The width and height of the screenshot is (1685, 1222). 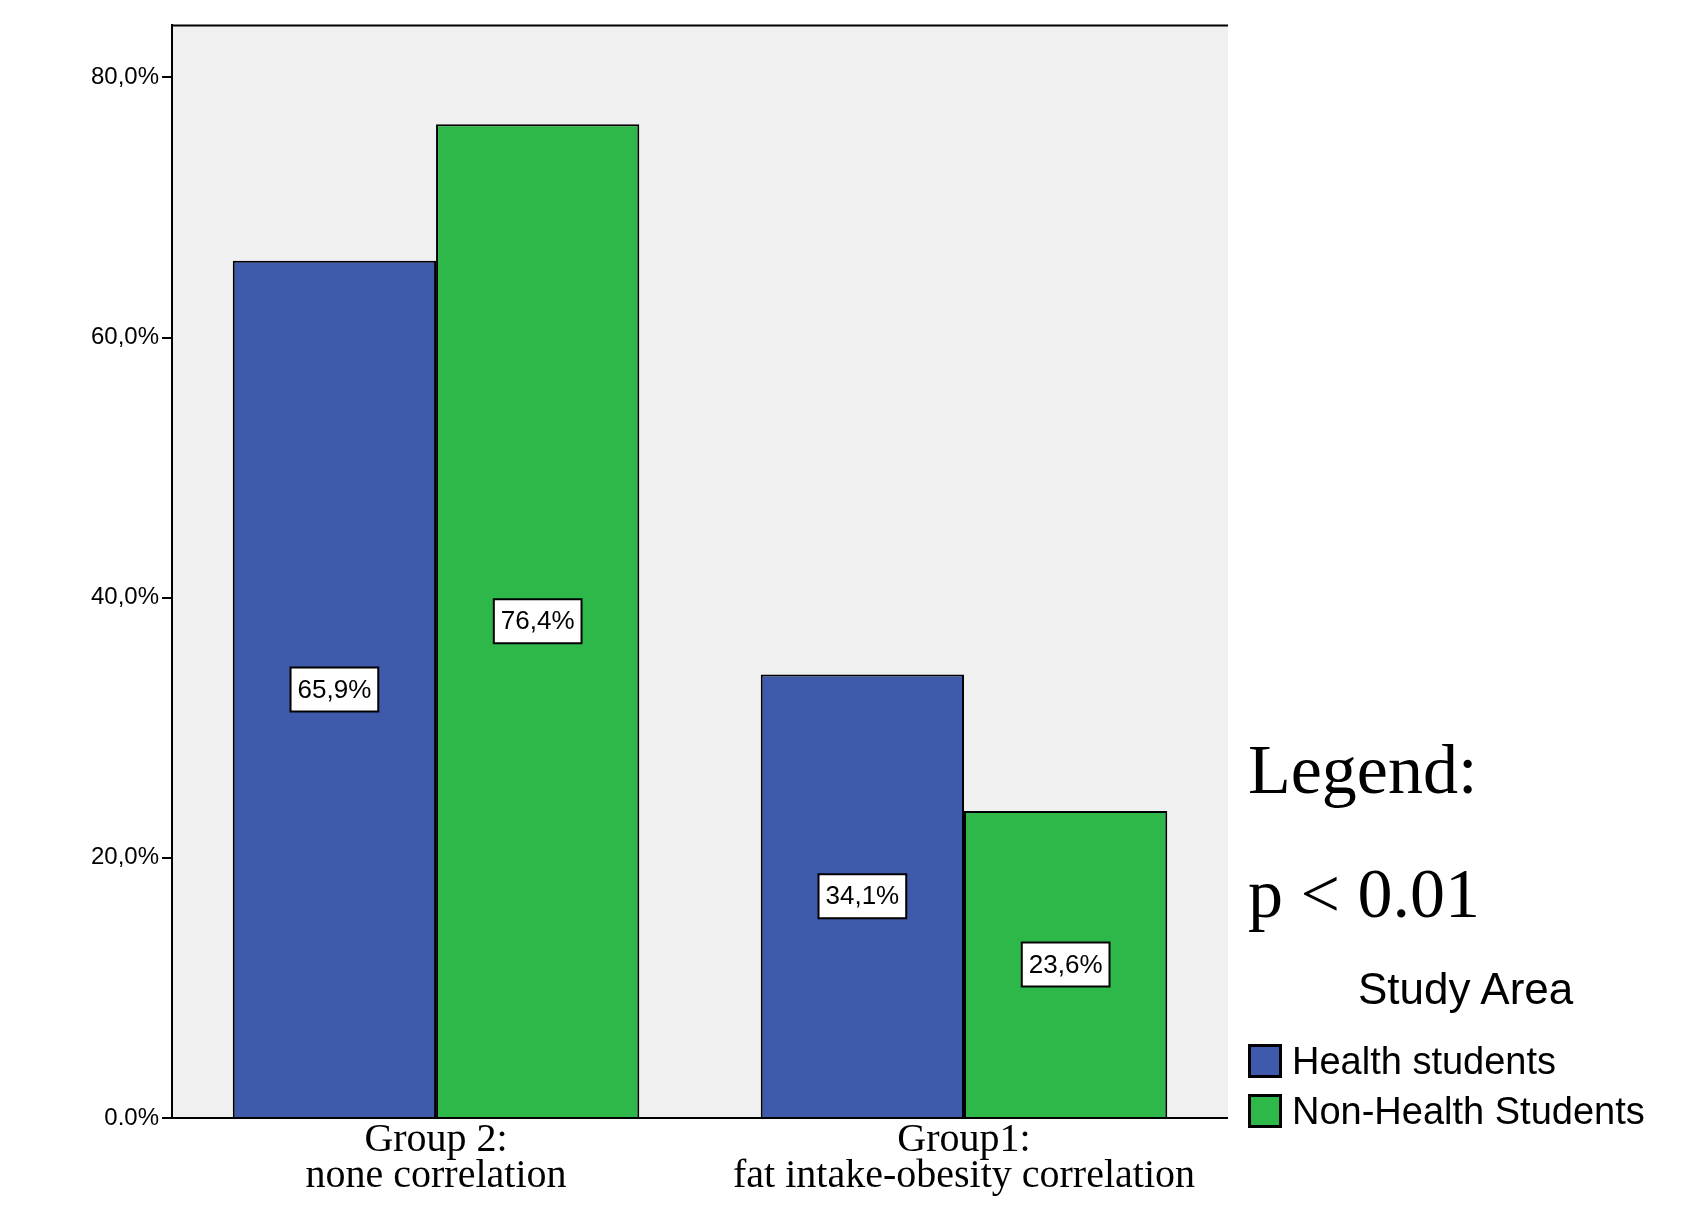 I want to click on y-tick-label: 80,0%, so click(x=125, y=76).